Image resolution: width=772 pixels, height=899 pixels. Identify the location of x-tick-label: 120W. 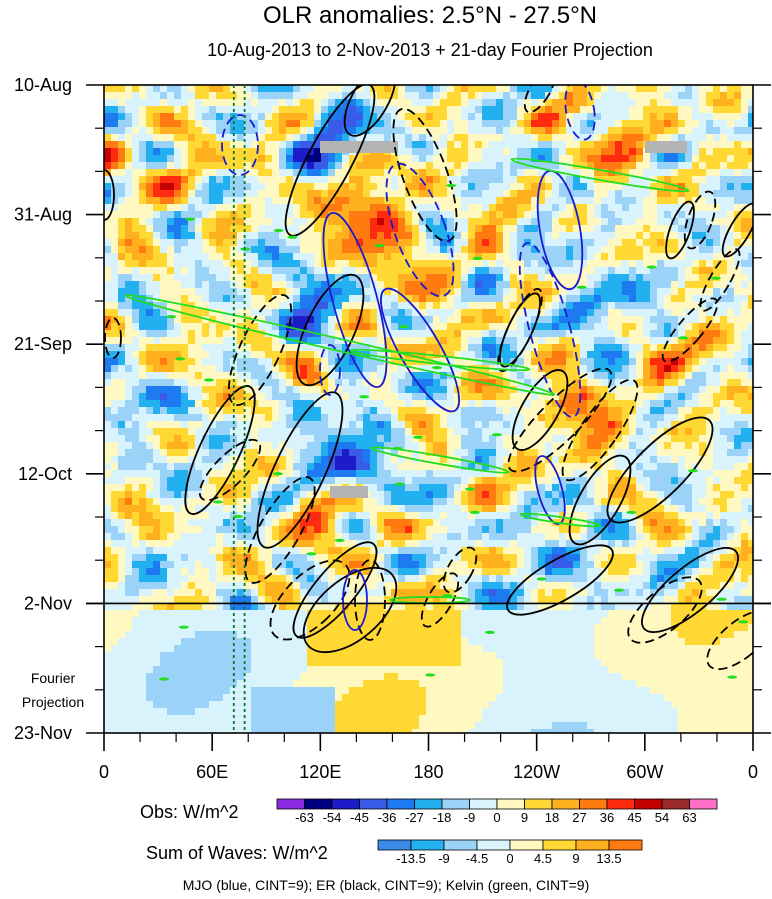
(536, 772).